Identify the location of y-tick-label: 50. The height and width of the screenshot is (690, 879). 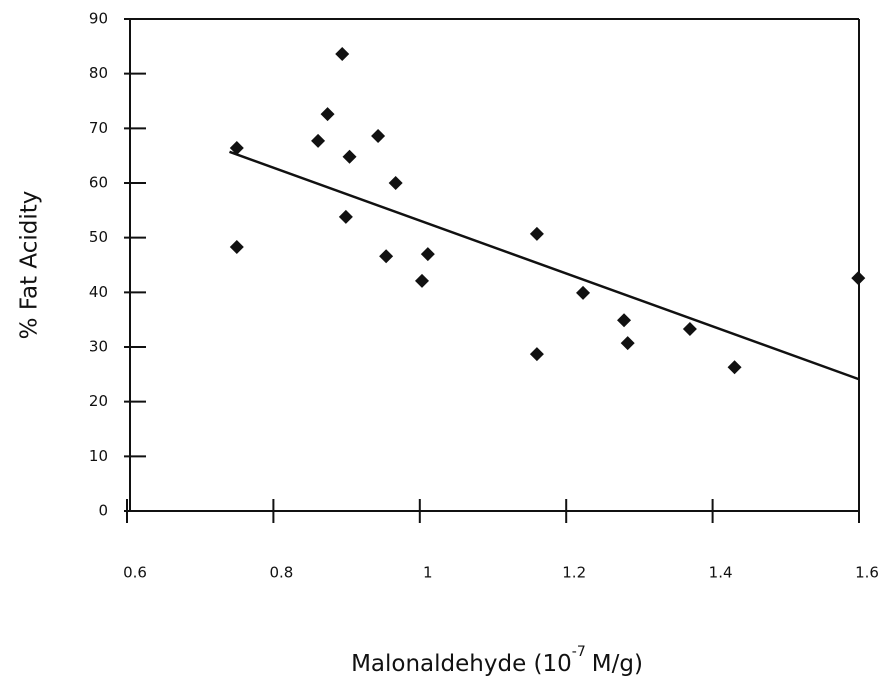
(98, 237).